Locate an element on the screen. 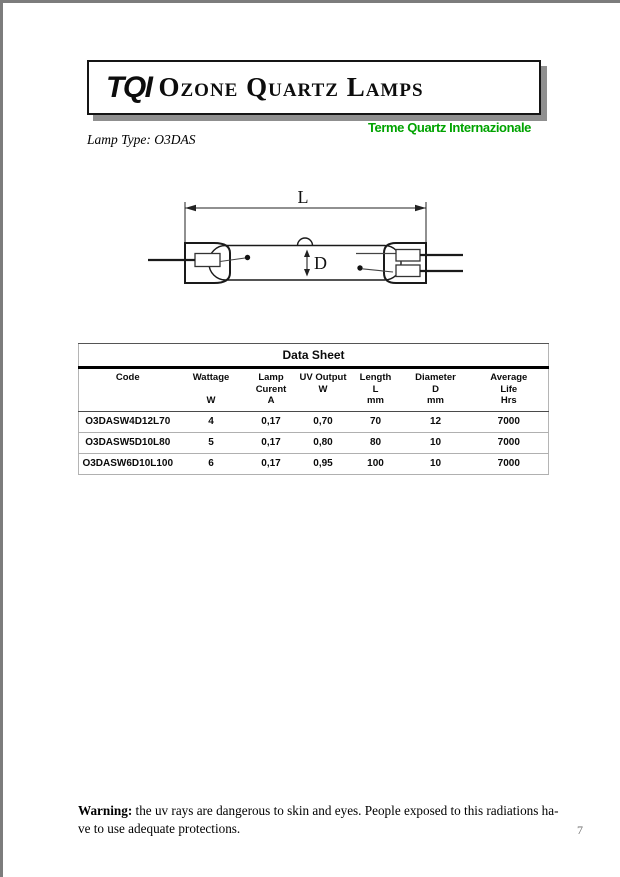 This screenshot has width=620, height=877. page-number: 7 is located at coordinates (580, 830).